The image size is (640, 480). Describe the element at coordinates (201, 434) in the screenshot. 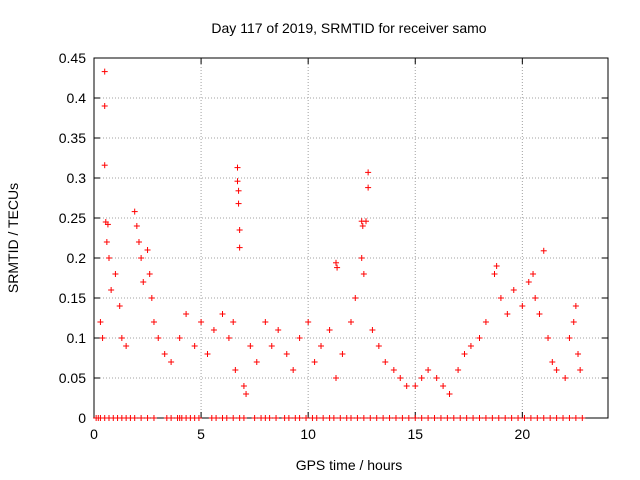

I see `x-tick-label: 5` at that location.